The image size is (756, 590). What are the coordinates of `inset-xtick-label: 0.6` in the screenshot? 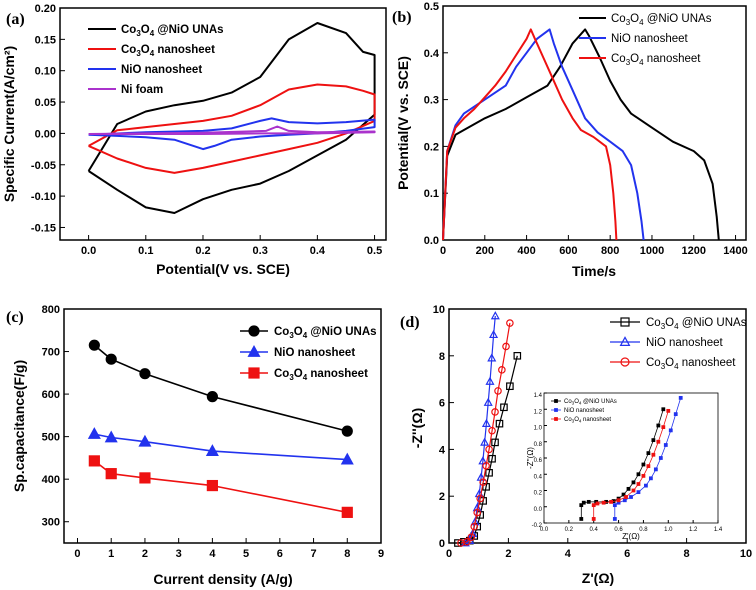 It's located at (618, 530).